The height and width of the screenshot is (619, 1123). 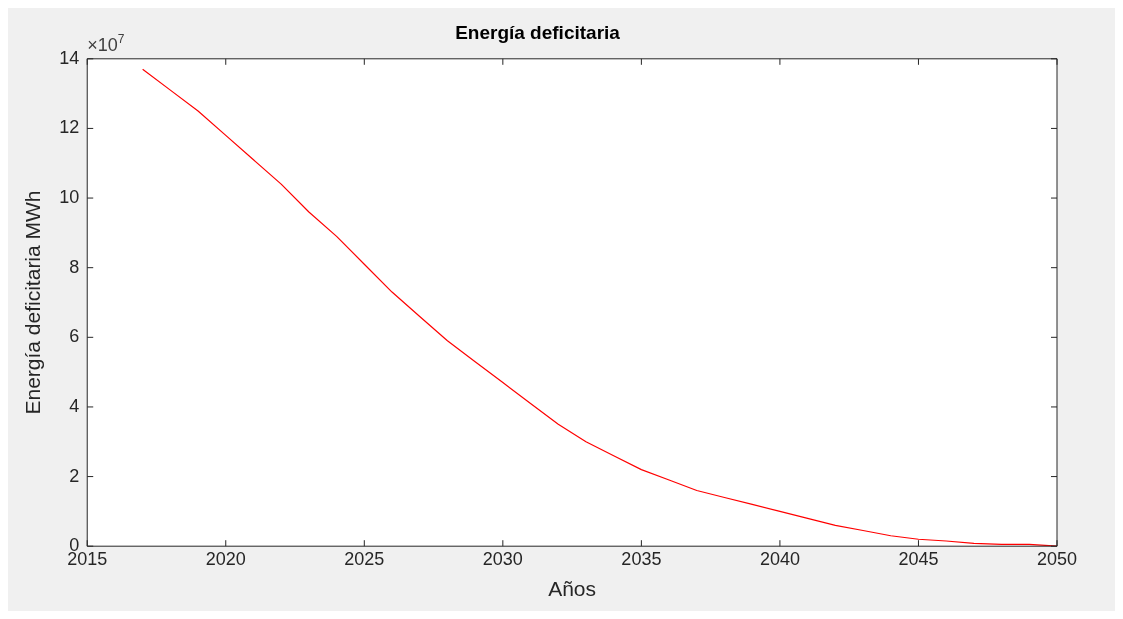 What do you see at coordinates (74, 336) in the screenshot?
I see `y-tick-label: 6` at bounding box center [74, 336].